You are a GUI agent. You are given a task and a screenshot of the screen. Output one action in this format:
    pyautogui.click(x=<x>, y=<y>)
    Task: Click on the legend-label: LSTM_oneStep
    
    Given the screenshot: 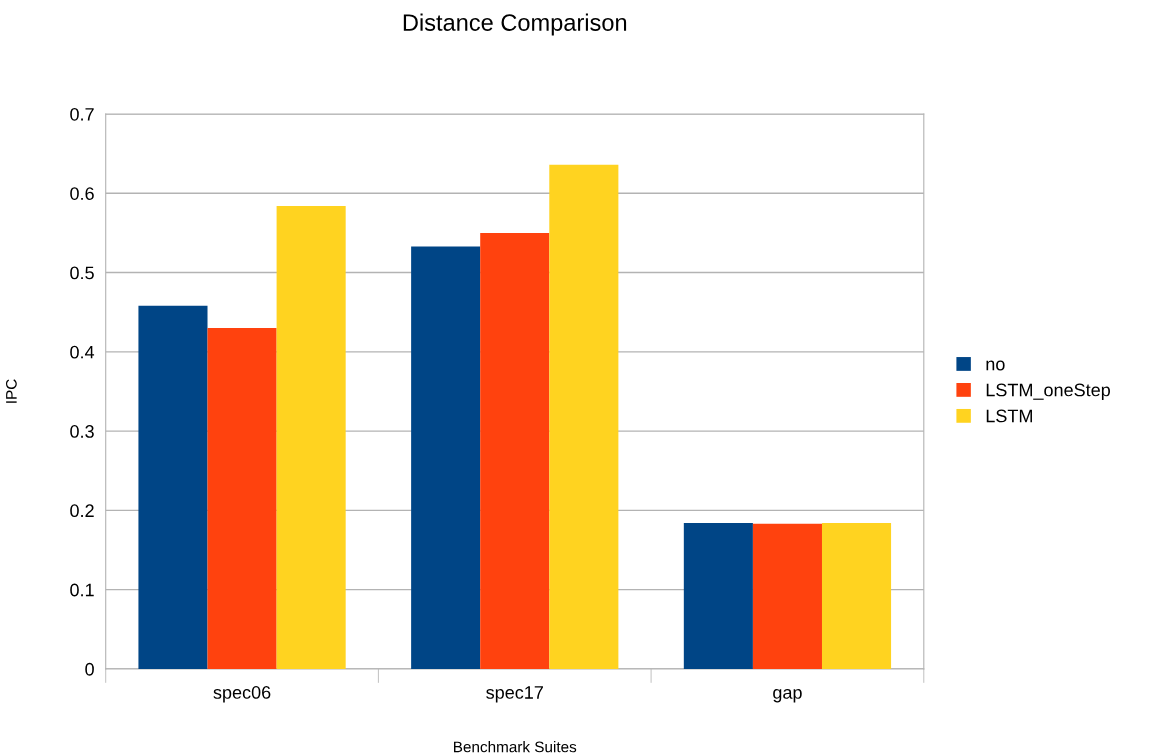 What is the action you would take?
    pyautogui.click(x=1048, y=391)
    